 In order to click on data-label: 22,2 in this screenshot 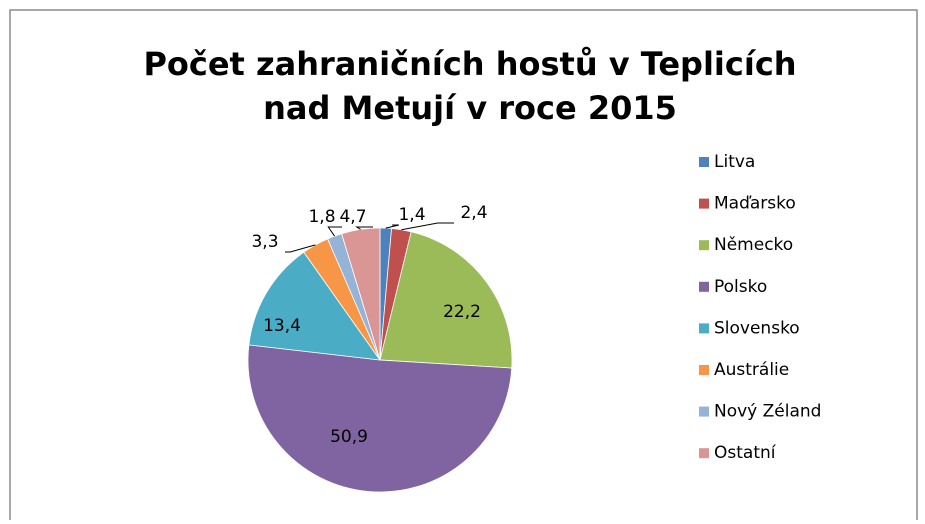, I will do `click(462, 312)`.